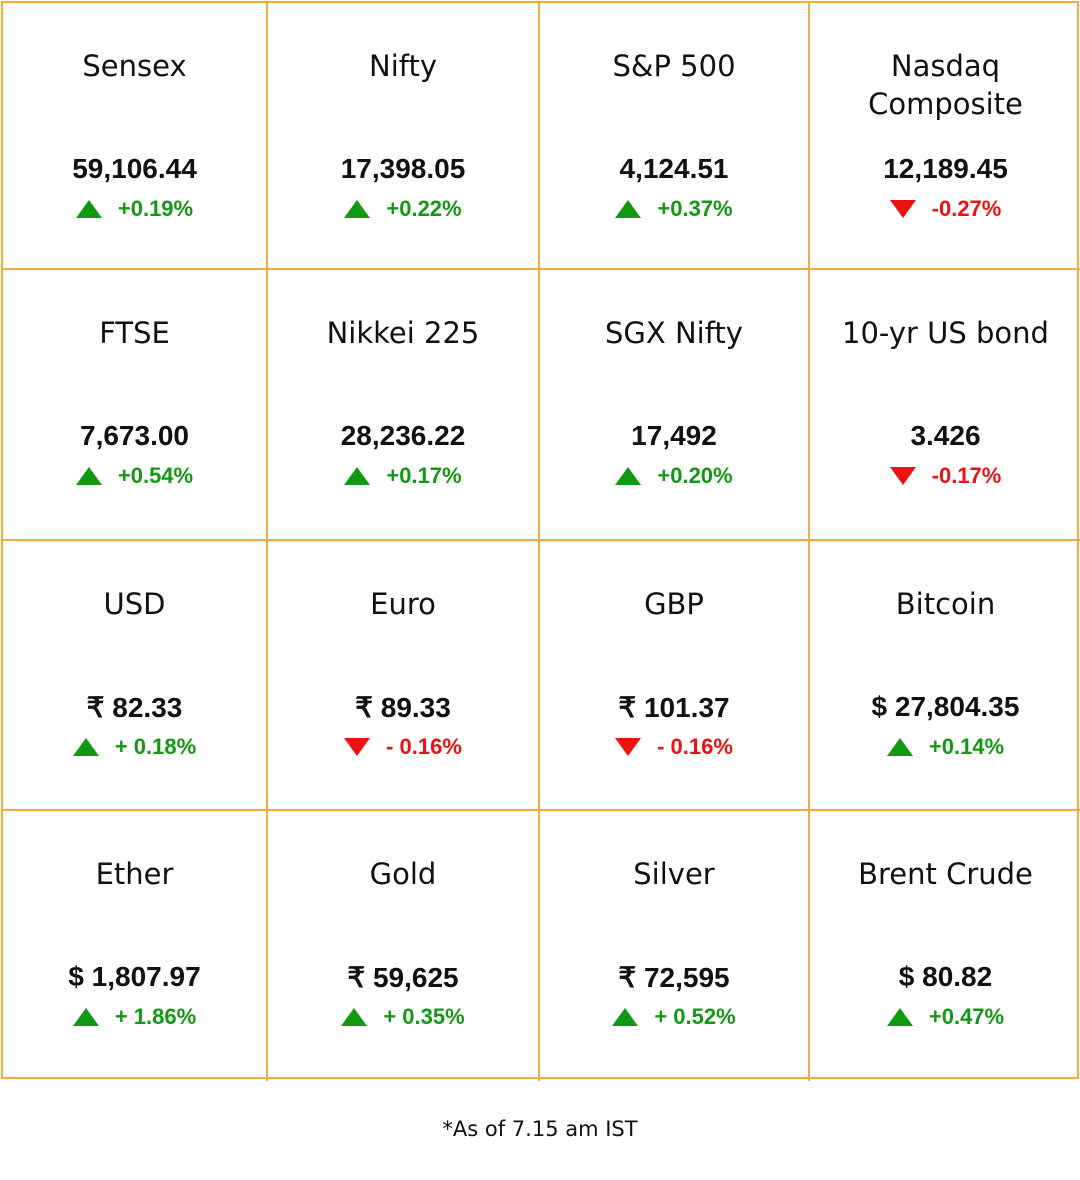  Describe the element at coordinates (945, 333) in the screenshot. I see `instrument-name: 10-yr US bond` at that location.